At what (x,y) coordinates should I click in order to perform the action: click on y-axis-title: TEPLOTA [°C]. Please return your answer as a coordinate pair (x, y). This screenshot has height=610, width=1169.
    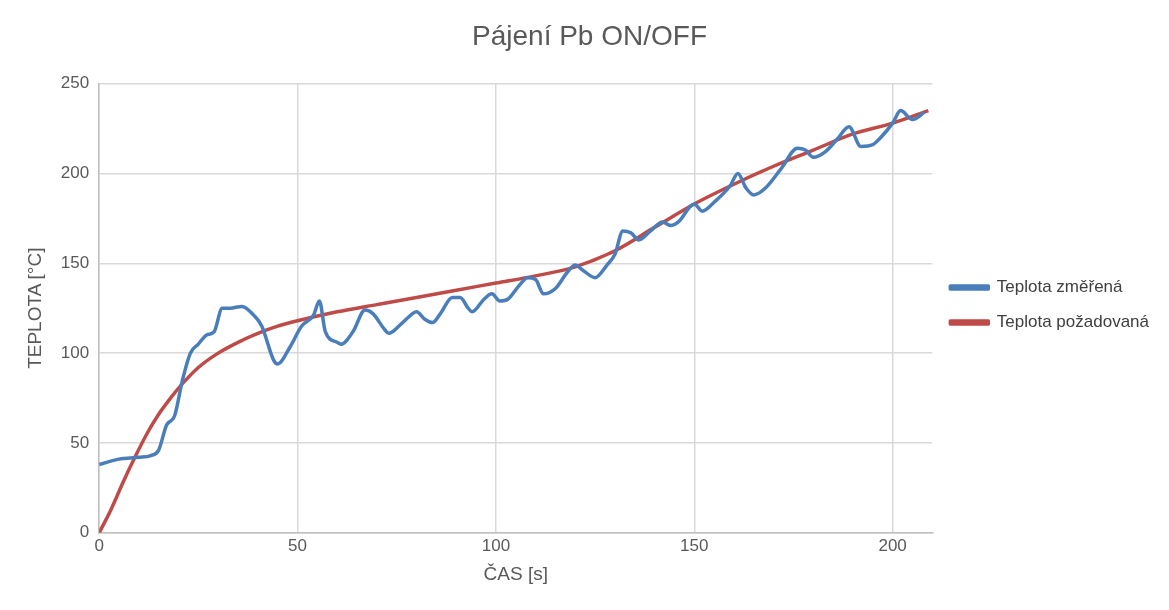
    Looking at the image, I should click on (34, 308).